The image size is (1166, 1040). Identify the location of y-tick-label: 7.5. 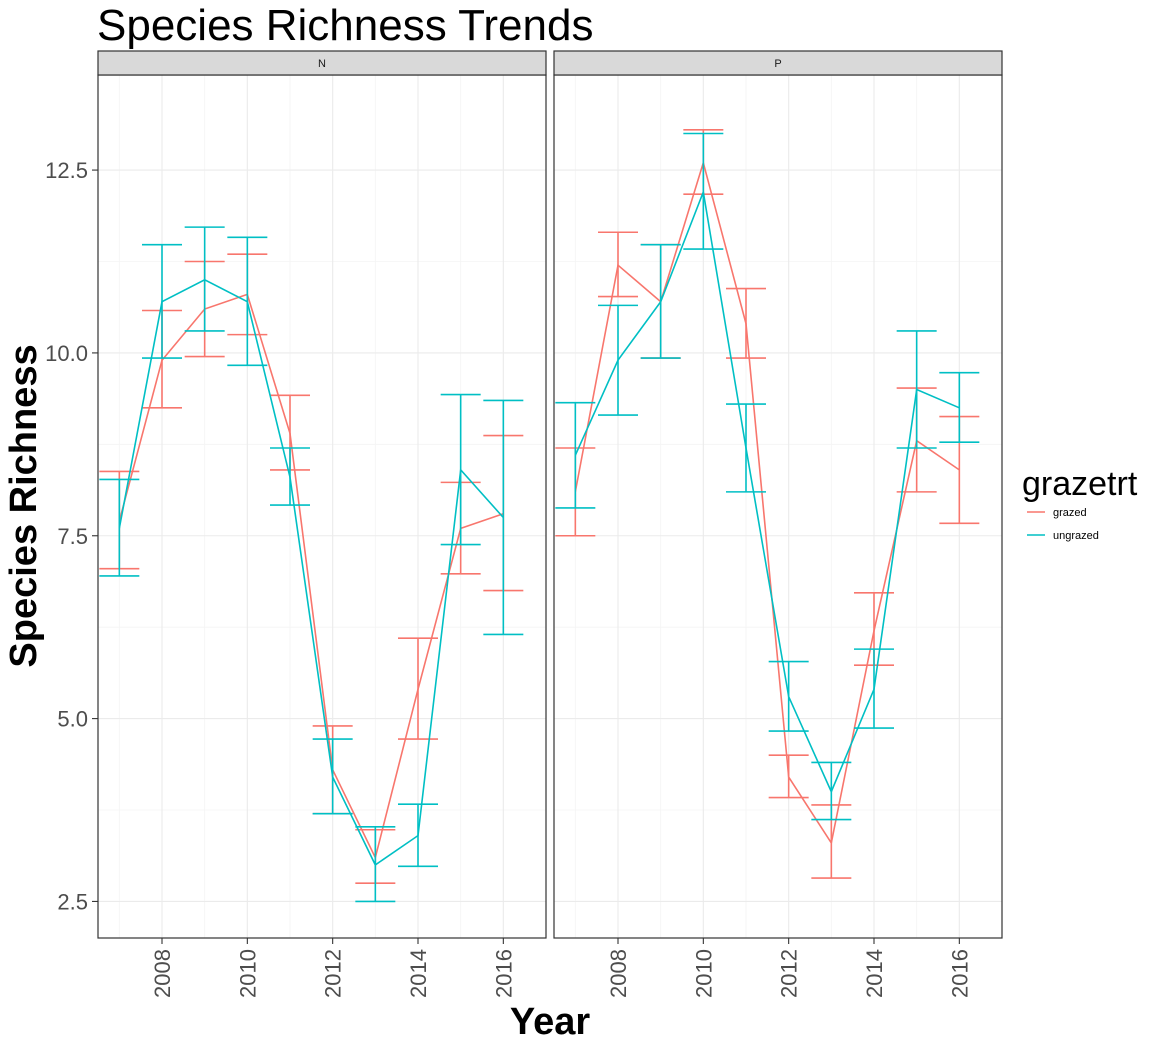
(72, 536).